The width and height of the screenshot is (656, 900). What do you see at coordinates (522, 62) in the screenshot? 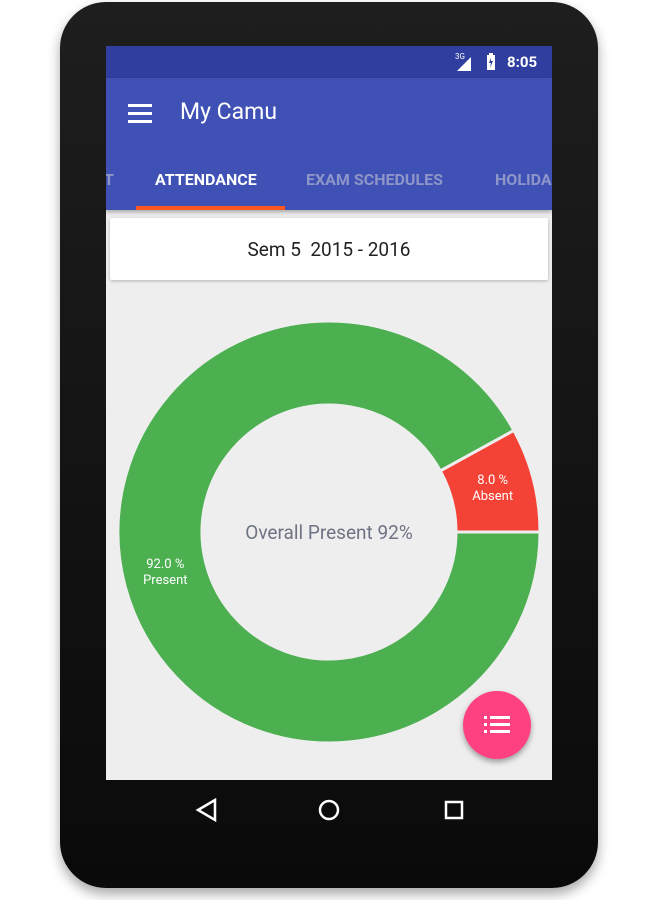
I see `clock: 8:05` at bounding box center [522, 62].